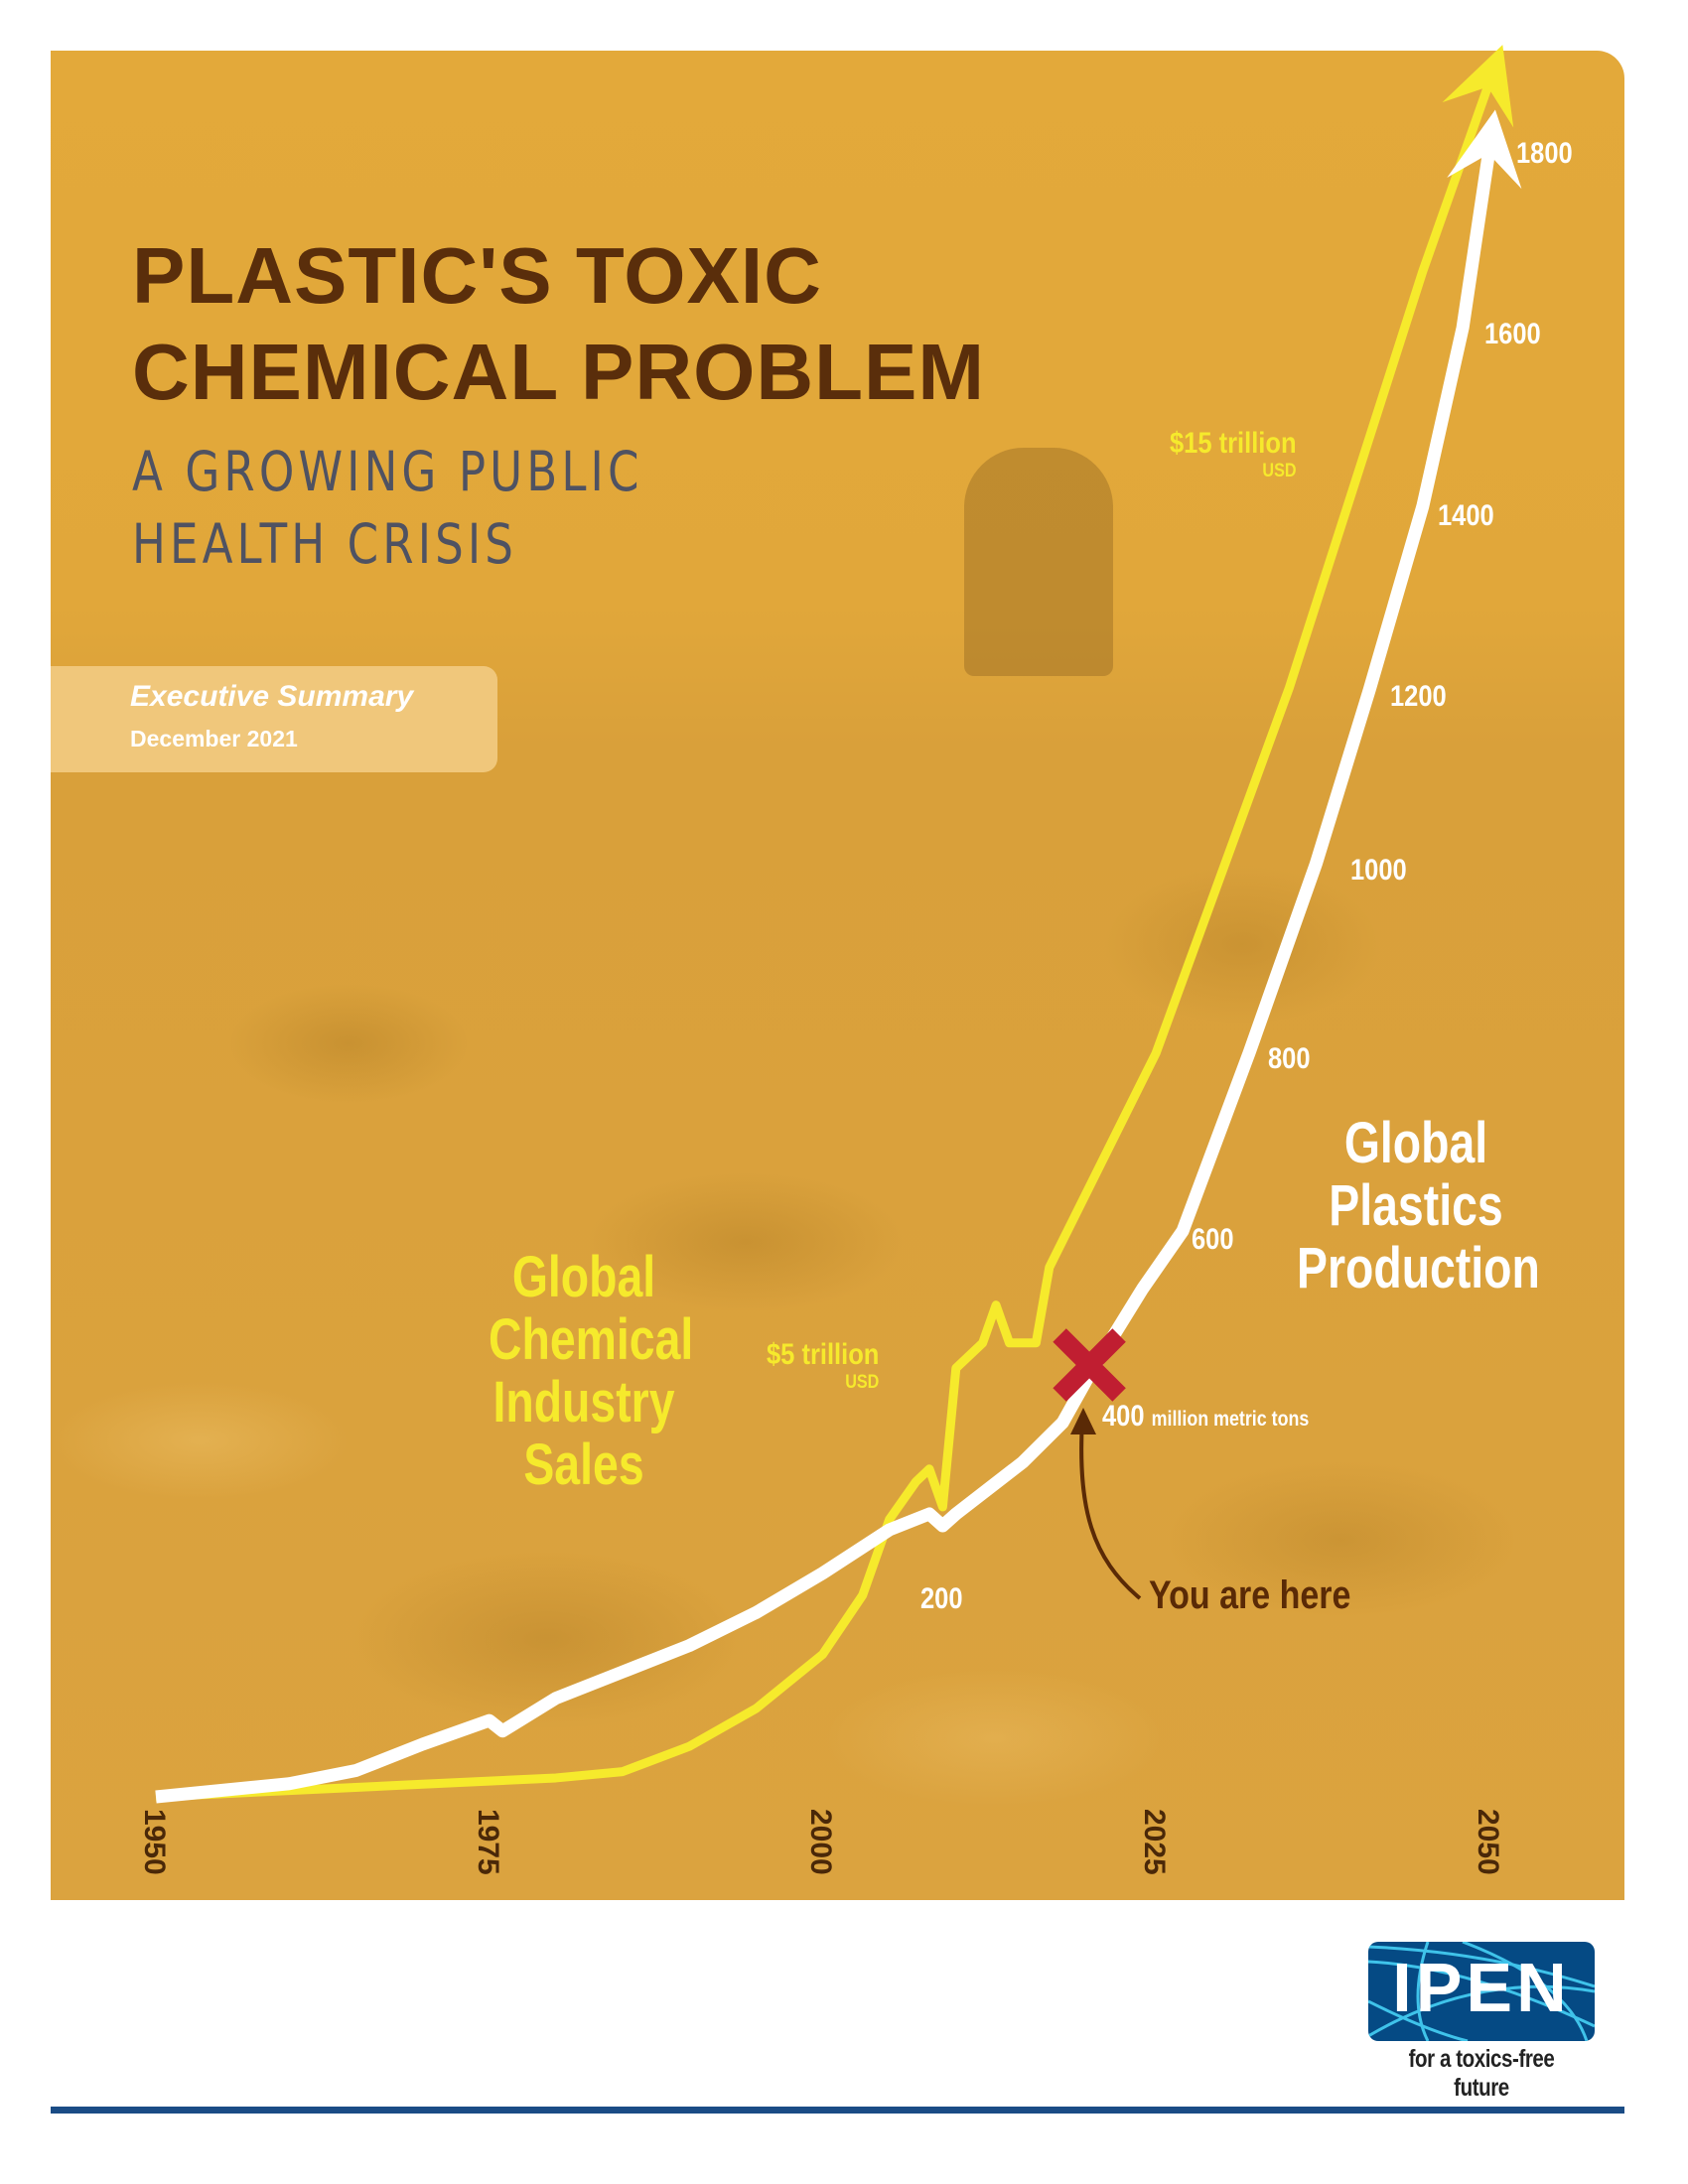 This screenshot has height=2184, width=1688. What do you see at coordinates (1544, 153) in the screenshot?
I see `scale-label: 1800` at bounding box center [1544, 153].